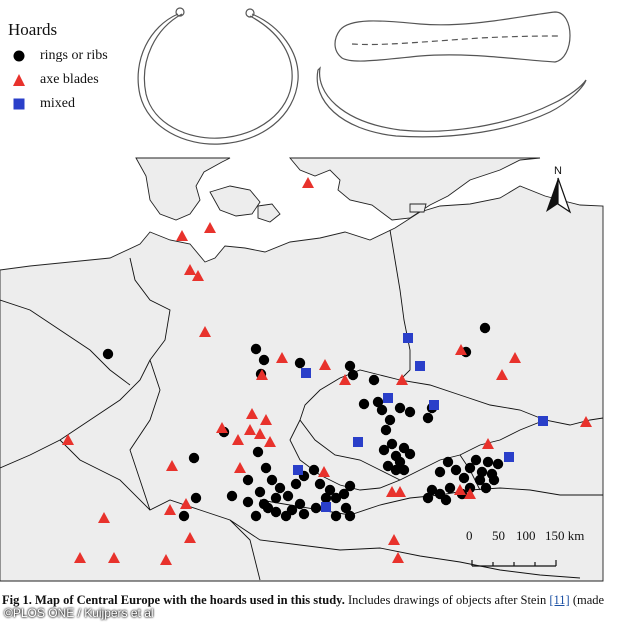  What do you see at coordinates (19, 80) in the screenshot?
I see `triangle-icon` at bounding box center [19, 80].